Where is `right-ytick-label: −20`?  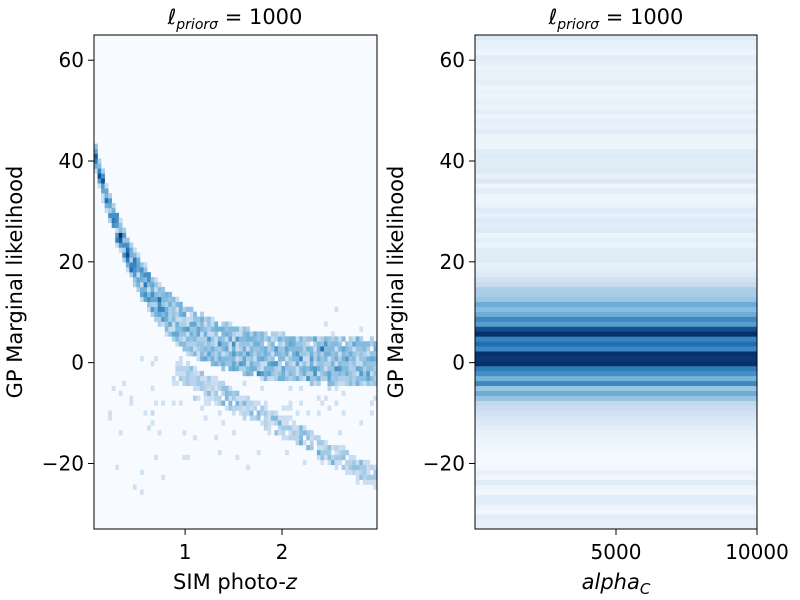 right-ytick-label: −20 is located at coordinates (444, 463).